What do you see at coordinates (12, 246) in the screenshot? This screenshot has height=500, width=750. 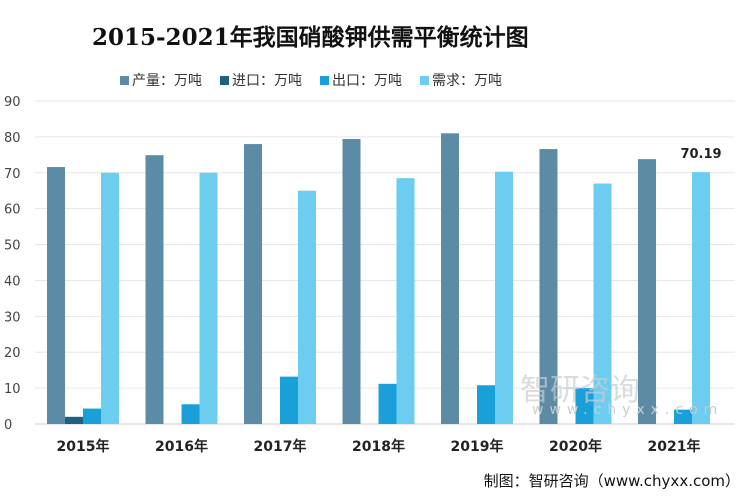 I see `y-tick-label: 50` at bounding box center [12, 246].